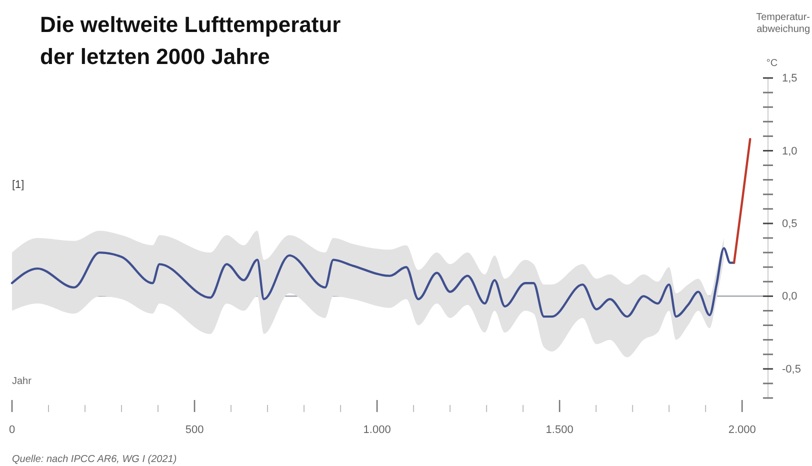 This screenshot has height=466, width=812. I want to click on y-axis-title: Temperatur-abweichung, so click(783, 23).